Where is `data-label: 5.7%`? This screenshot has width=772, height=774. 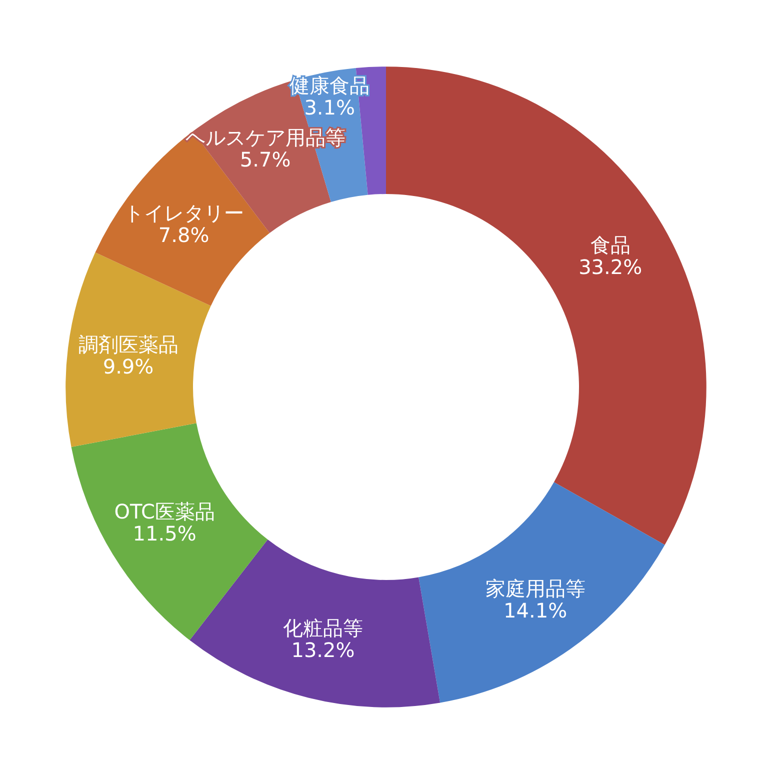
data-label: 5.7% is located at coordinates (265, 159).